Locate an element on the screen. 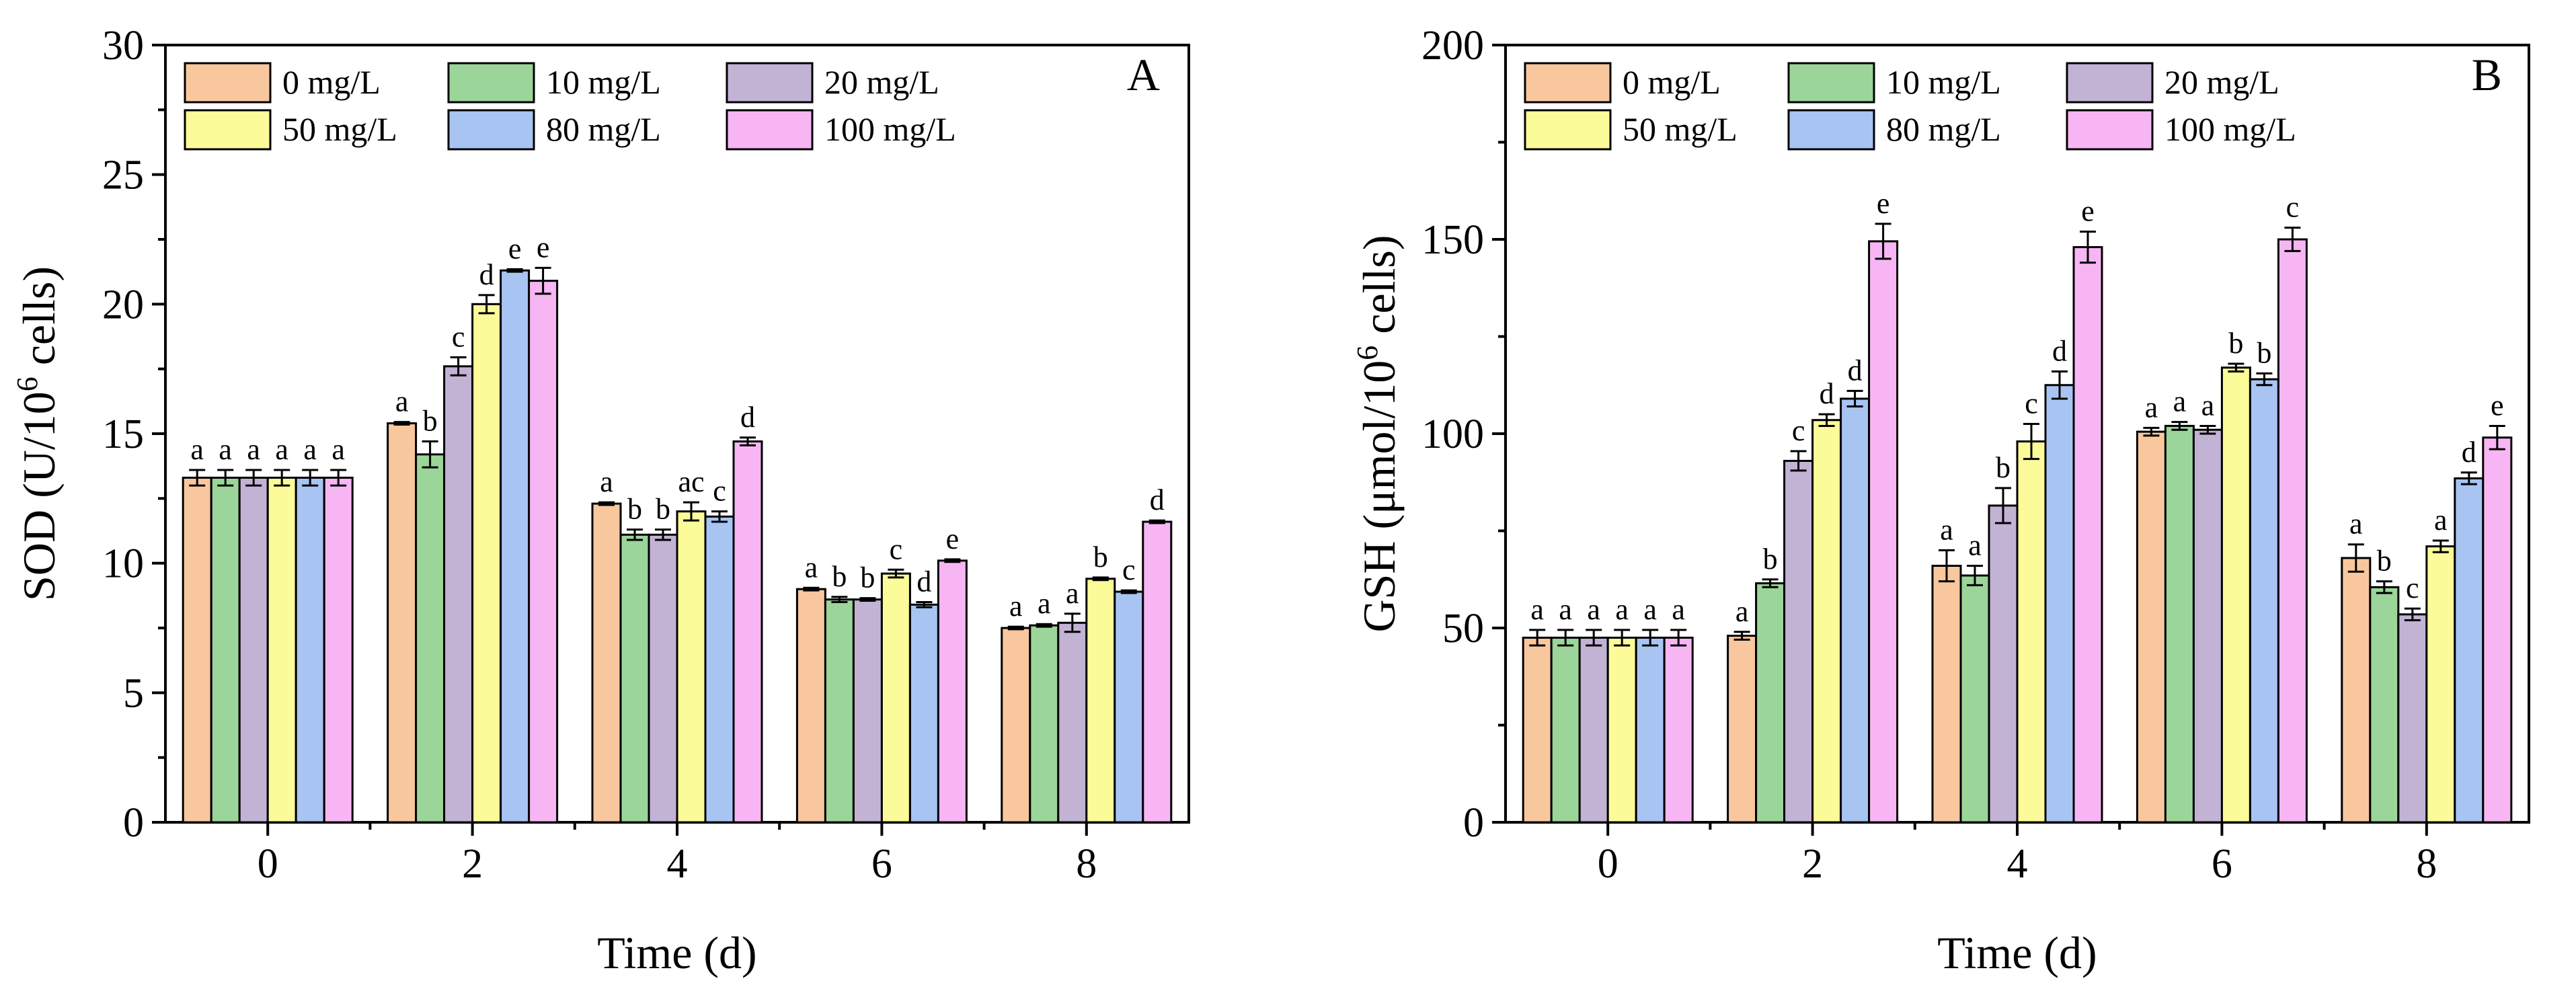  y-tick-label: 0 is located at coordinates (133, 823).